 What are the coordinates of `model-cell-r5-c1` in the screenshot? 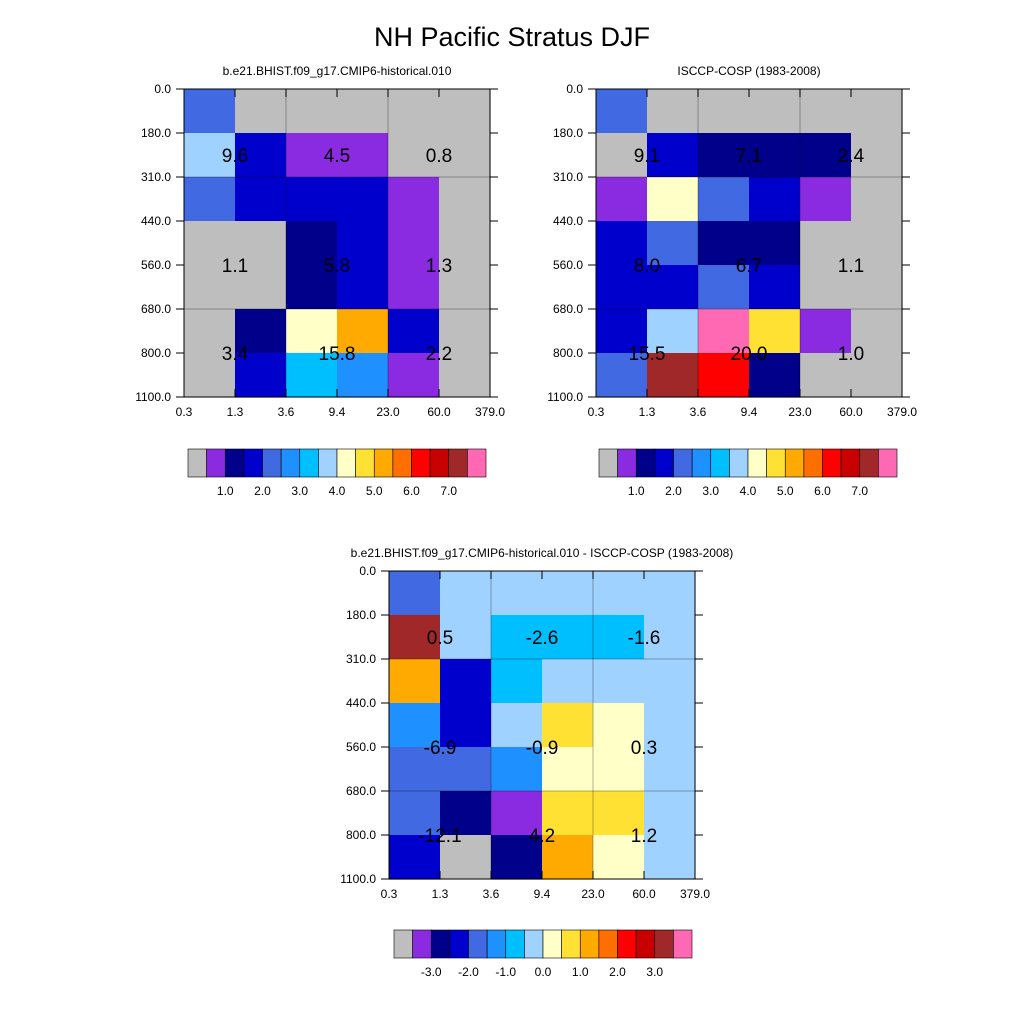 It's located at (261, 331).